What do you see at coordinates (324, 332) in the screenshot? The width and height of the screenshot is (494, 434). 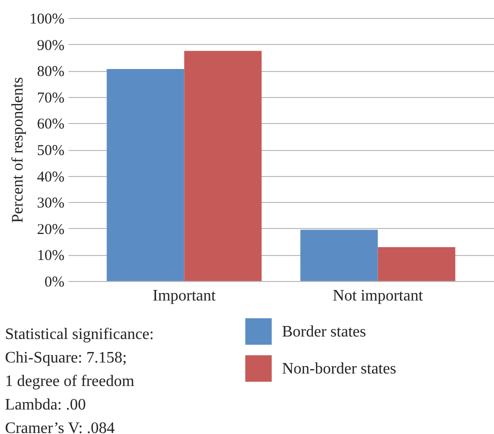 I see `legend-label: Border states` at bounding box center [324, 332].